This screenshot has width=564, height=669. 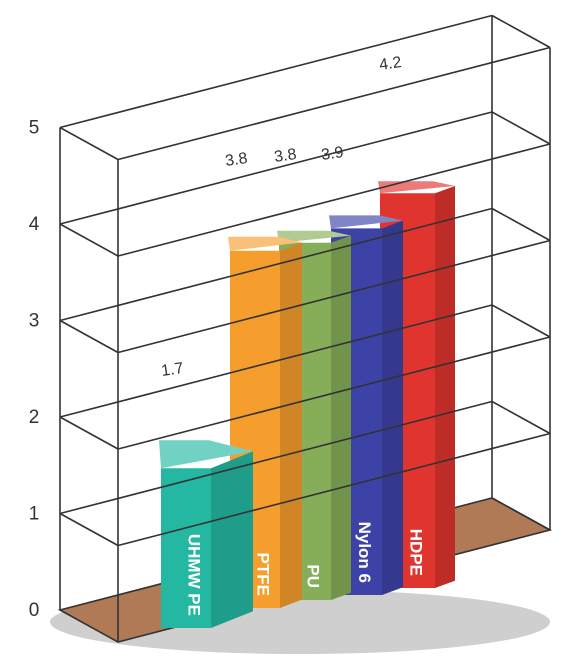 What do you see at coordinates (415, 552) in the screenshot?
I see `bar-category-label: HDPE` at bounding box center [415, 552].